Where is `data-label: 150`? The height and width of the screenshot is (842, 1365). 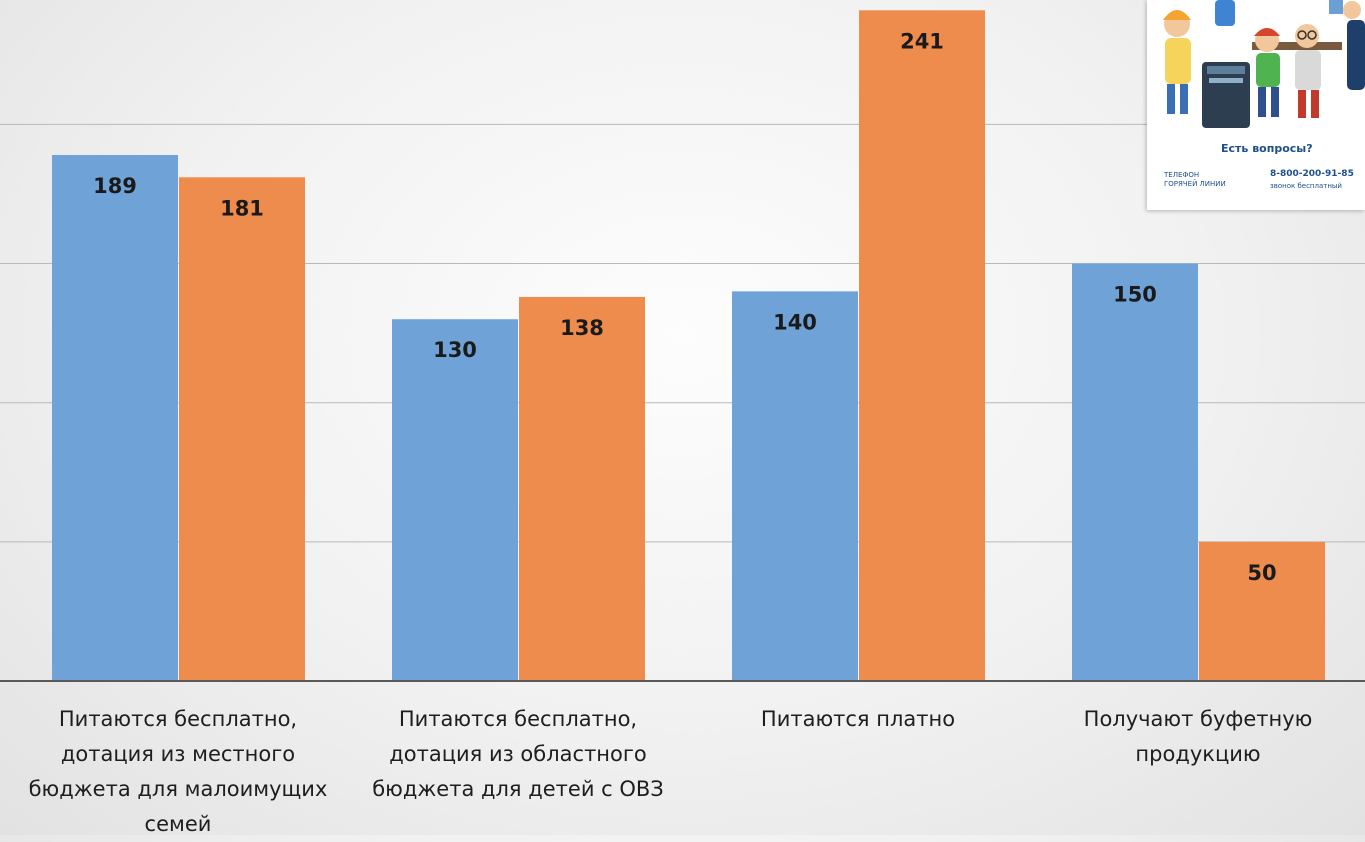 data-label: 150 is located at coordinates (1135, 295).